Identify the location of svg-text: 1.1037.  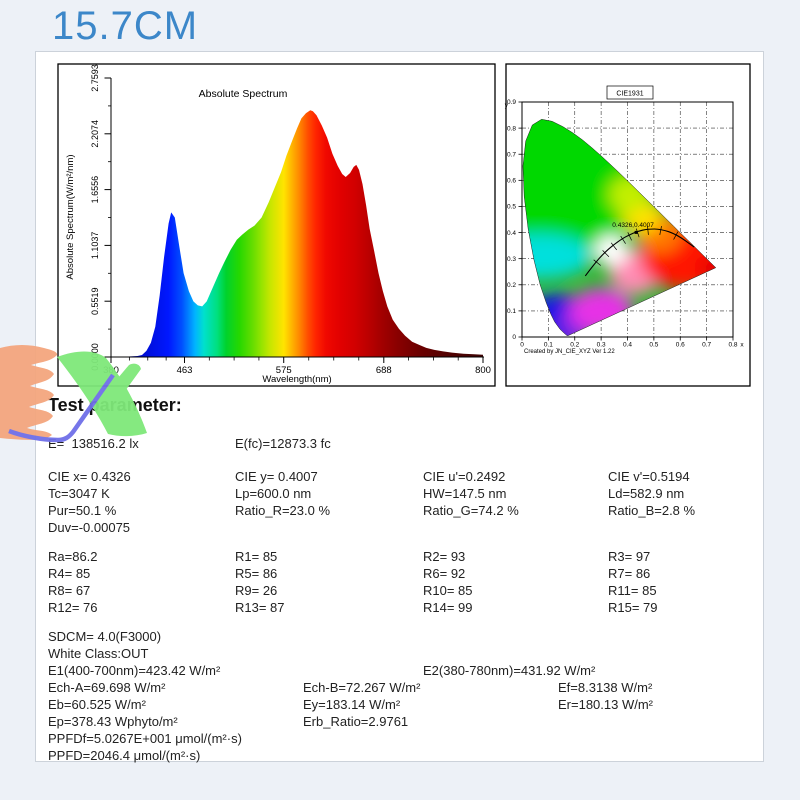
(95, 246).